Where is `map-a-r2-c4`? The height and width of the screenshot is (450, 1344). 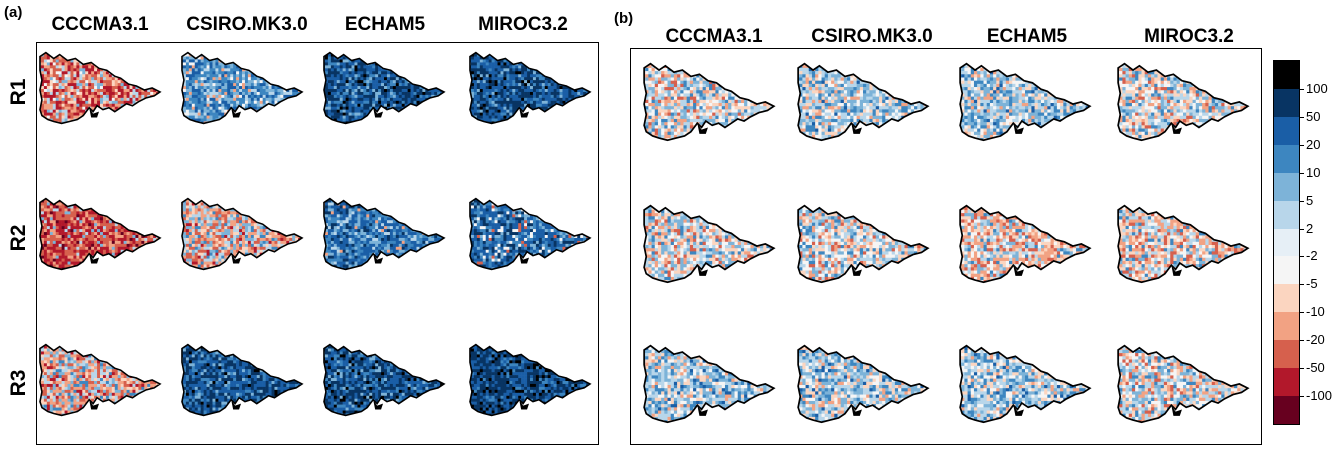
map-a-r2-c4 is located at coordinates (530, 234).